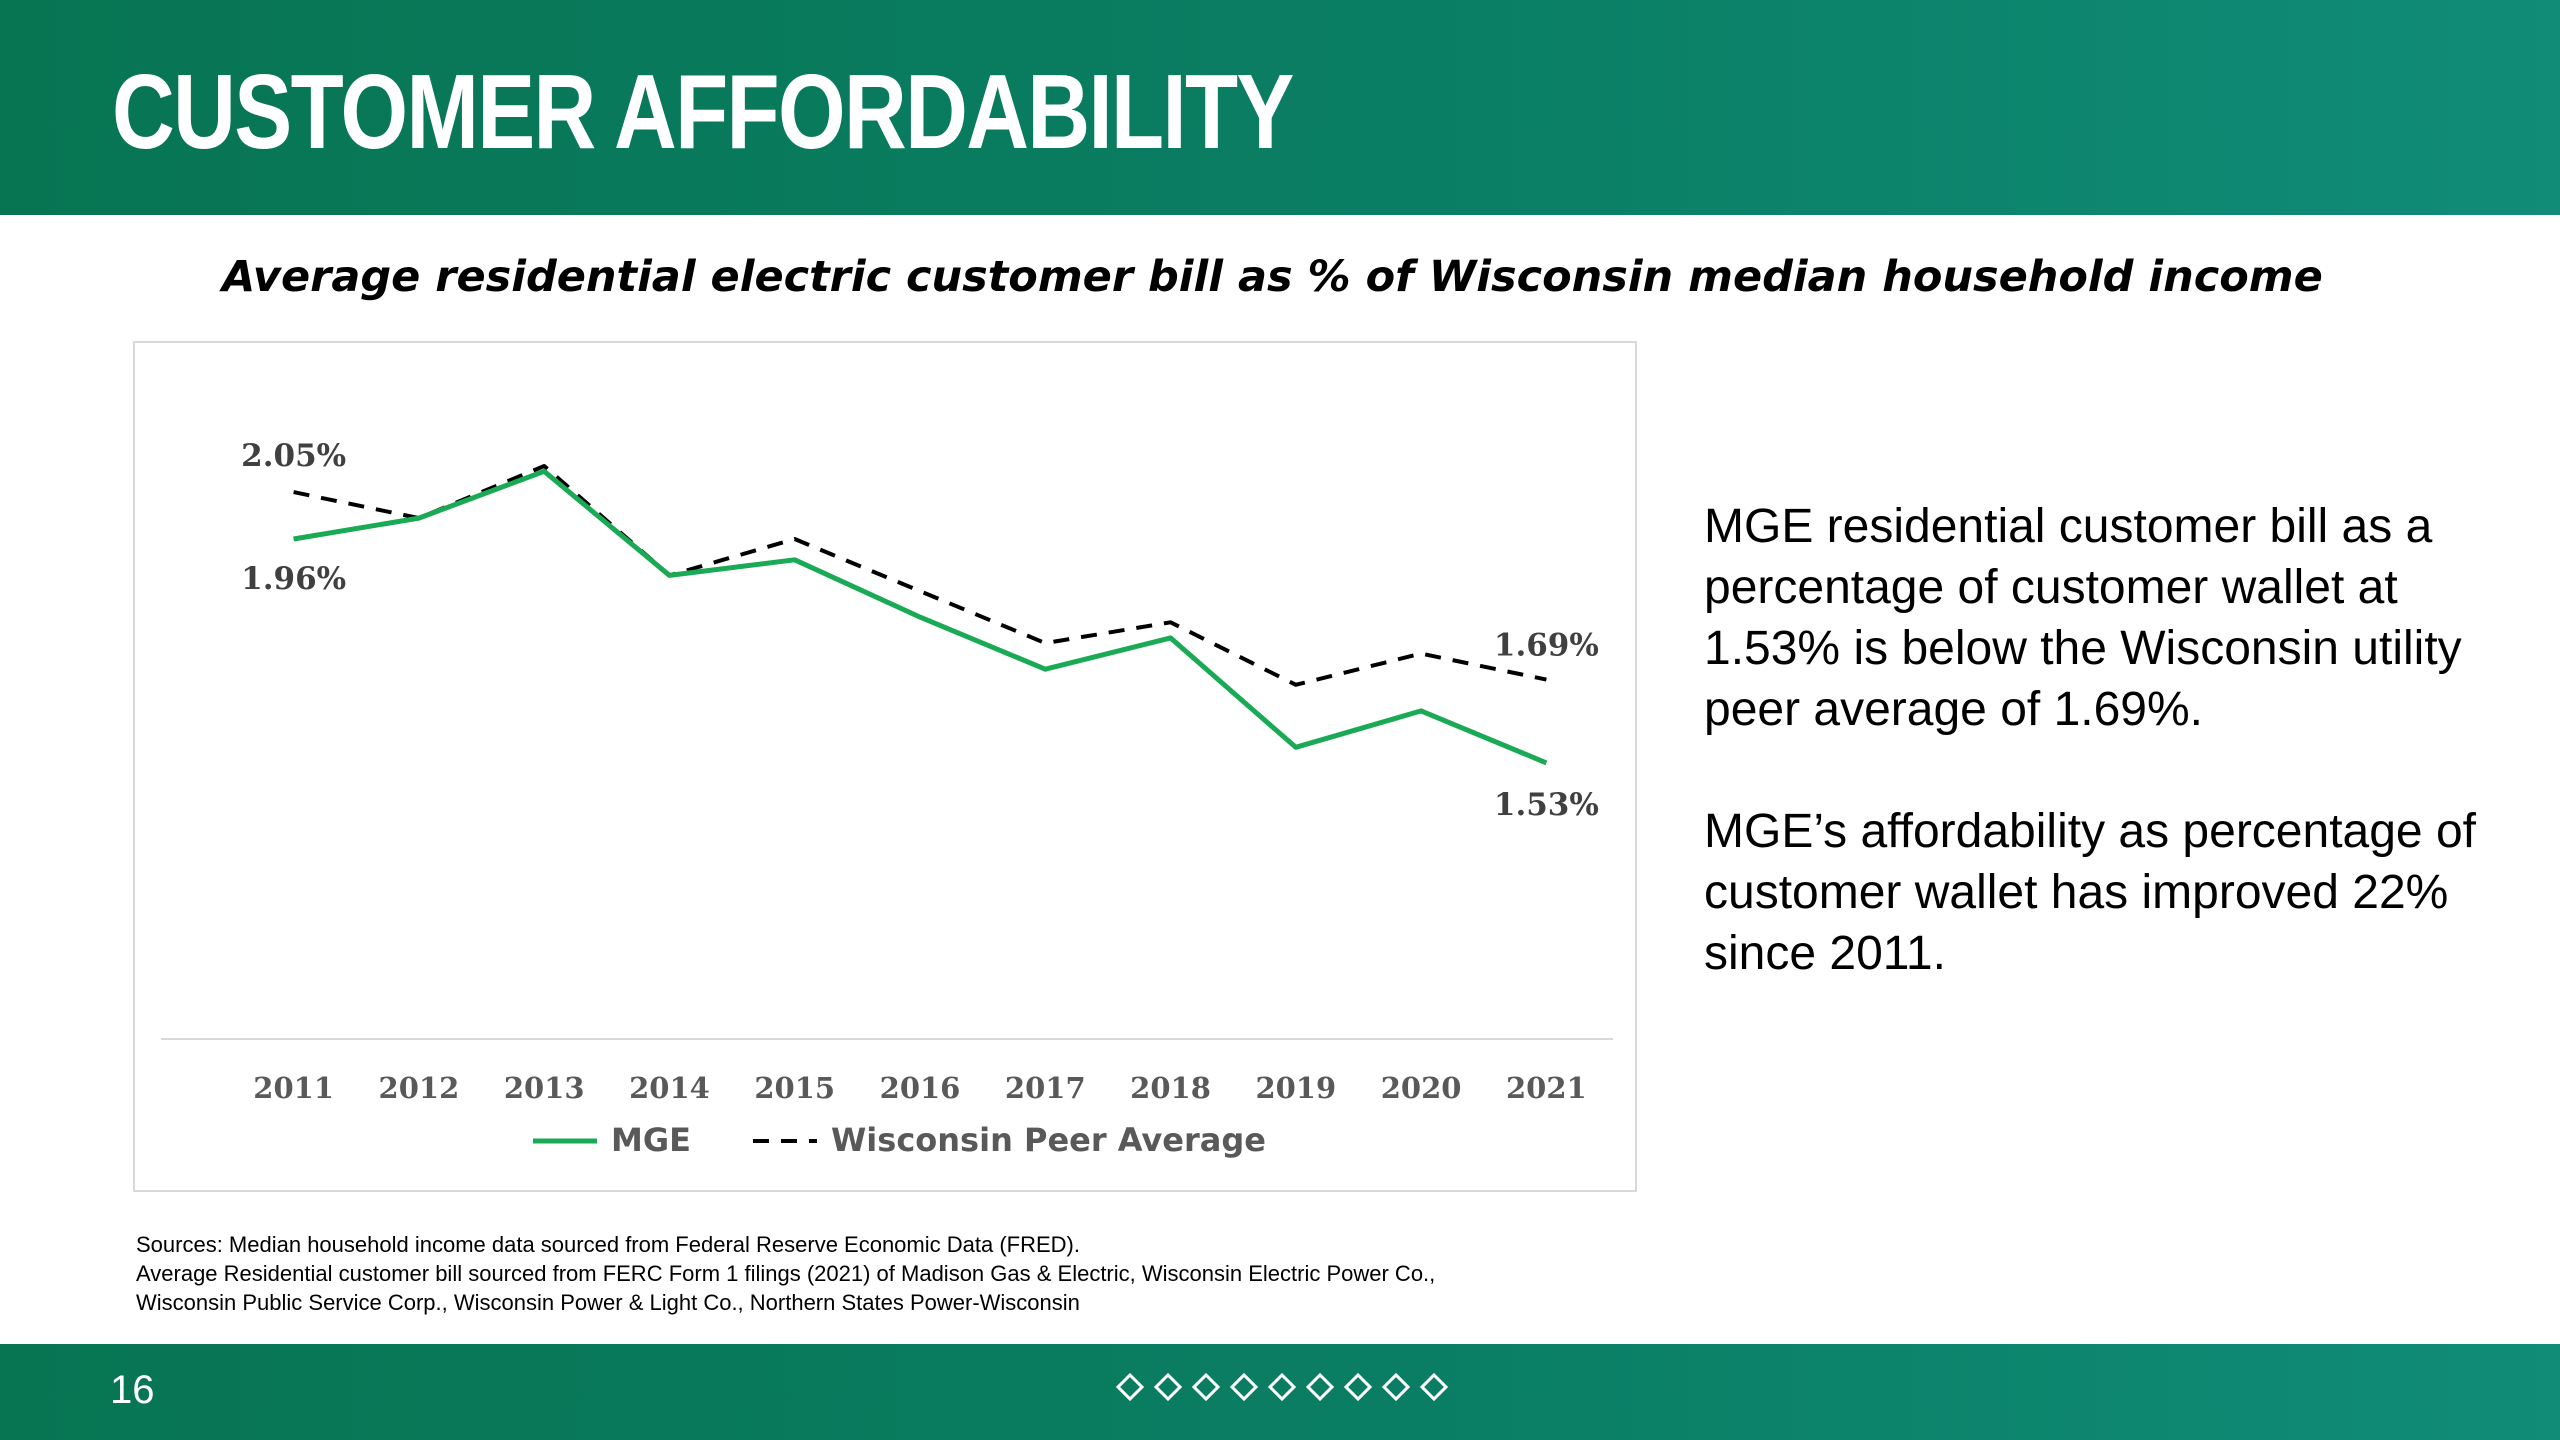 The height and width of the screenshot is (1440, 2560). What do you see at coordinates (1045, 1088) in the screenshot?
I see `x-tick-label: 2017` at bounding box center [1045, 1088].